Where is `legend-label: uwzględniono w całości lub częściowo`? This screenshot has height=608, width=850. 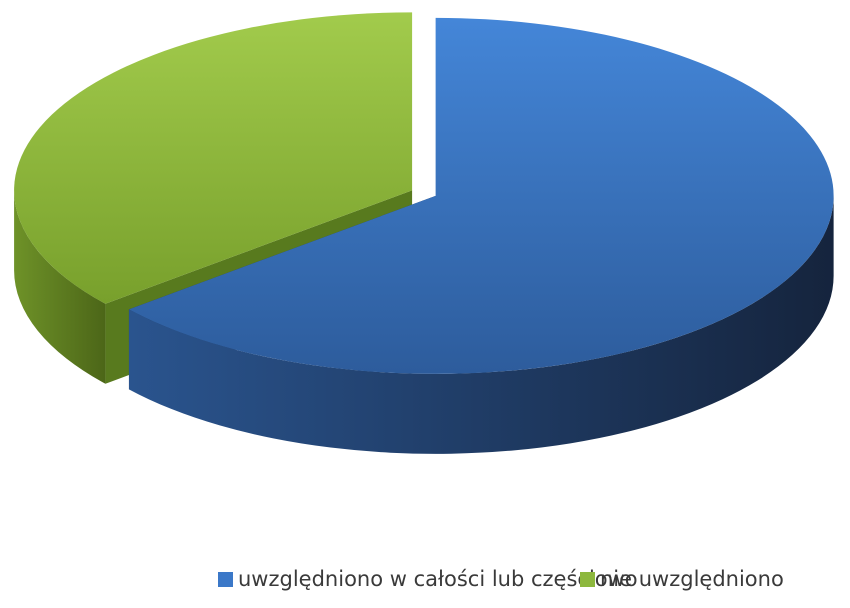
legend-label: uwzględniono w całości lub częściowo is located at coordinates (438, 579).